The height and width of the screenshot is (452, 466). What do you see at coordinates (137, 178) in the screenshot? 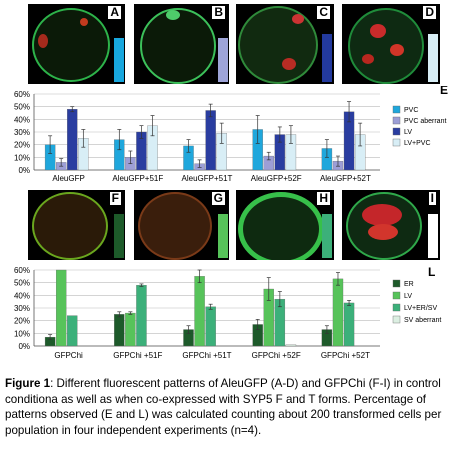
I see `x-category-label: AleuGFP+51F` at bounding box center [137, 178].